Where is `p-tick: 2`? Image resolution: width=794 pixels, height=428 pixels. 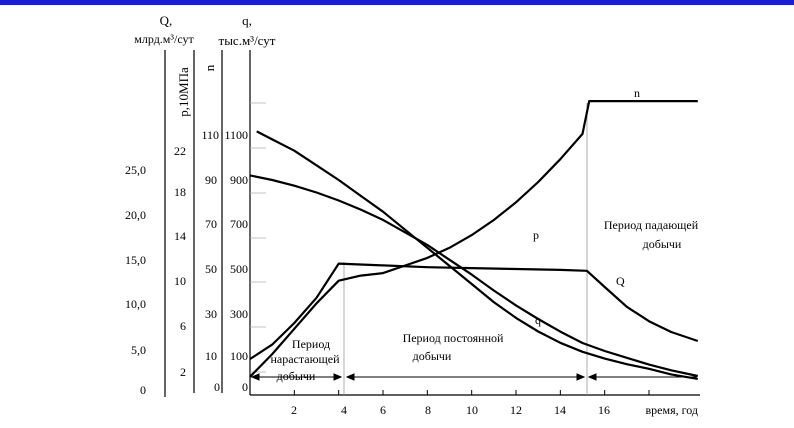 p-tick: 2 is located at coordinates (183, 372).